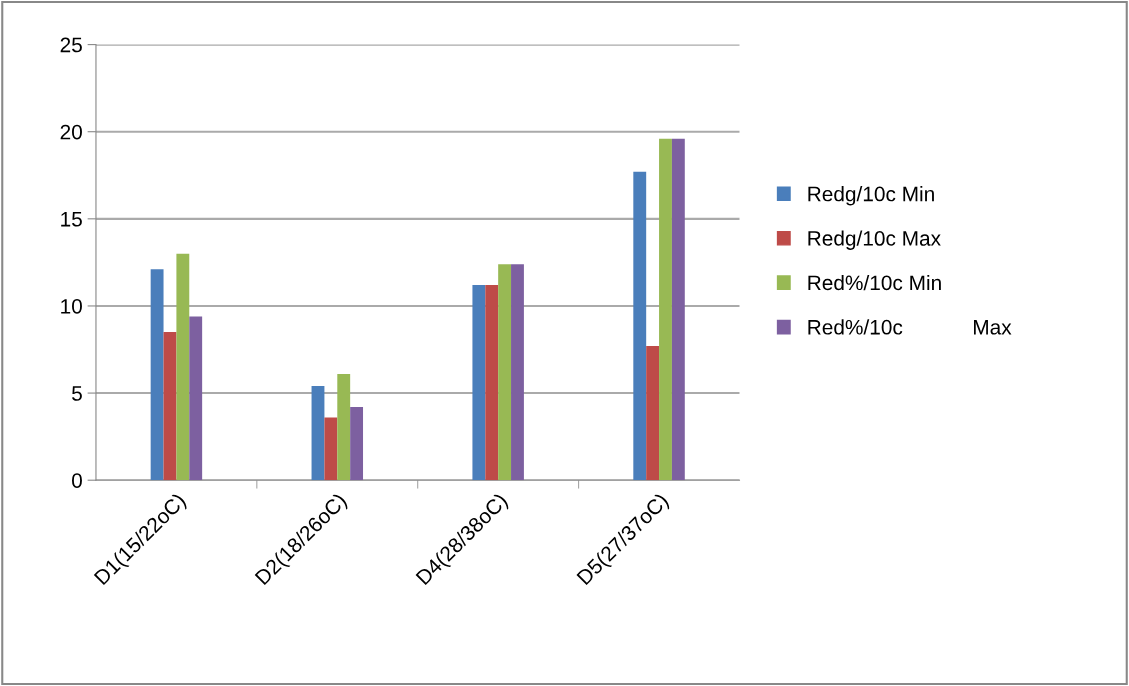 Image resolution: width=1129 pixels, height=686 pixels. I want to click on legend-label: Redg/10c Min, so click(871, 196).